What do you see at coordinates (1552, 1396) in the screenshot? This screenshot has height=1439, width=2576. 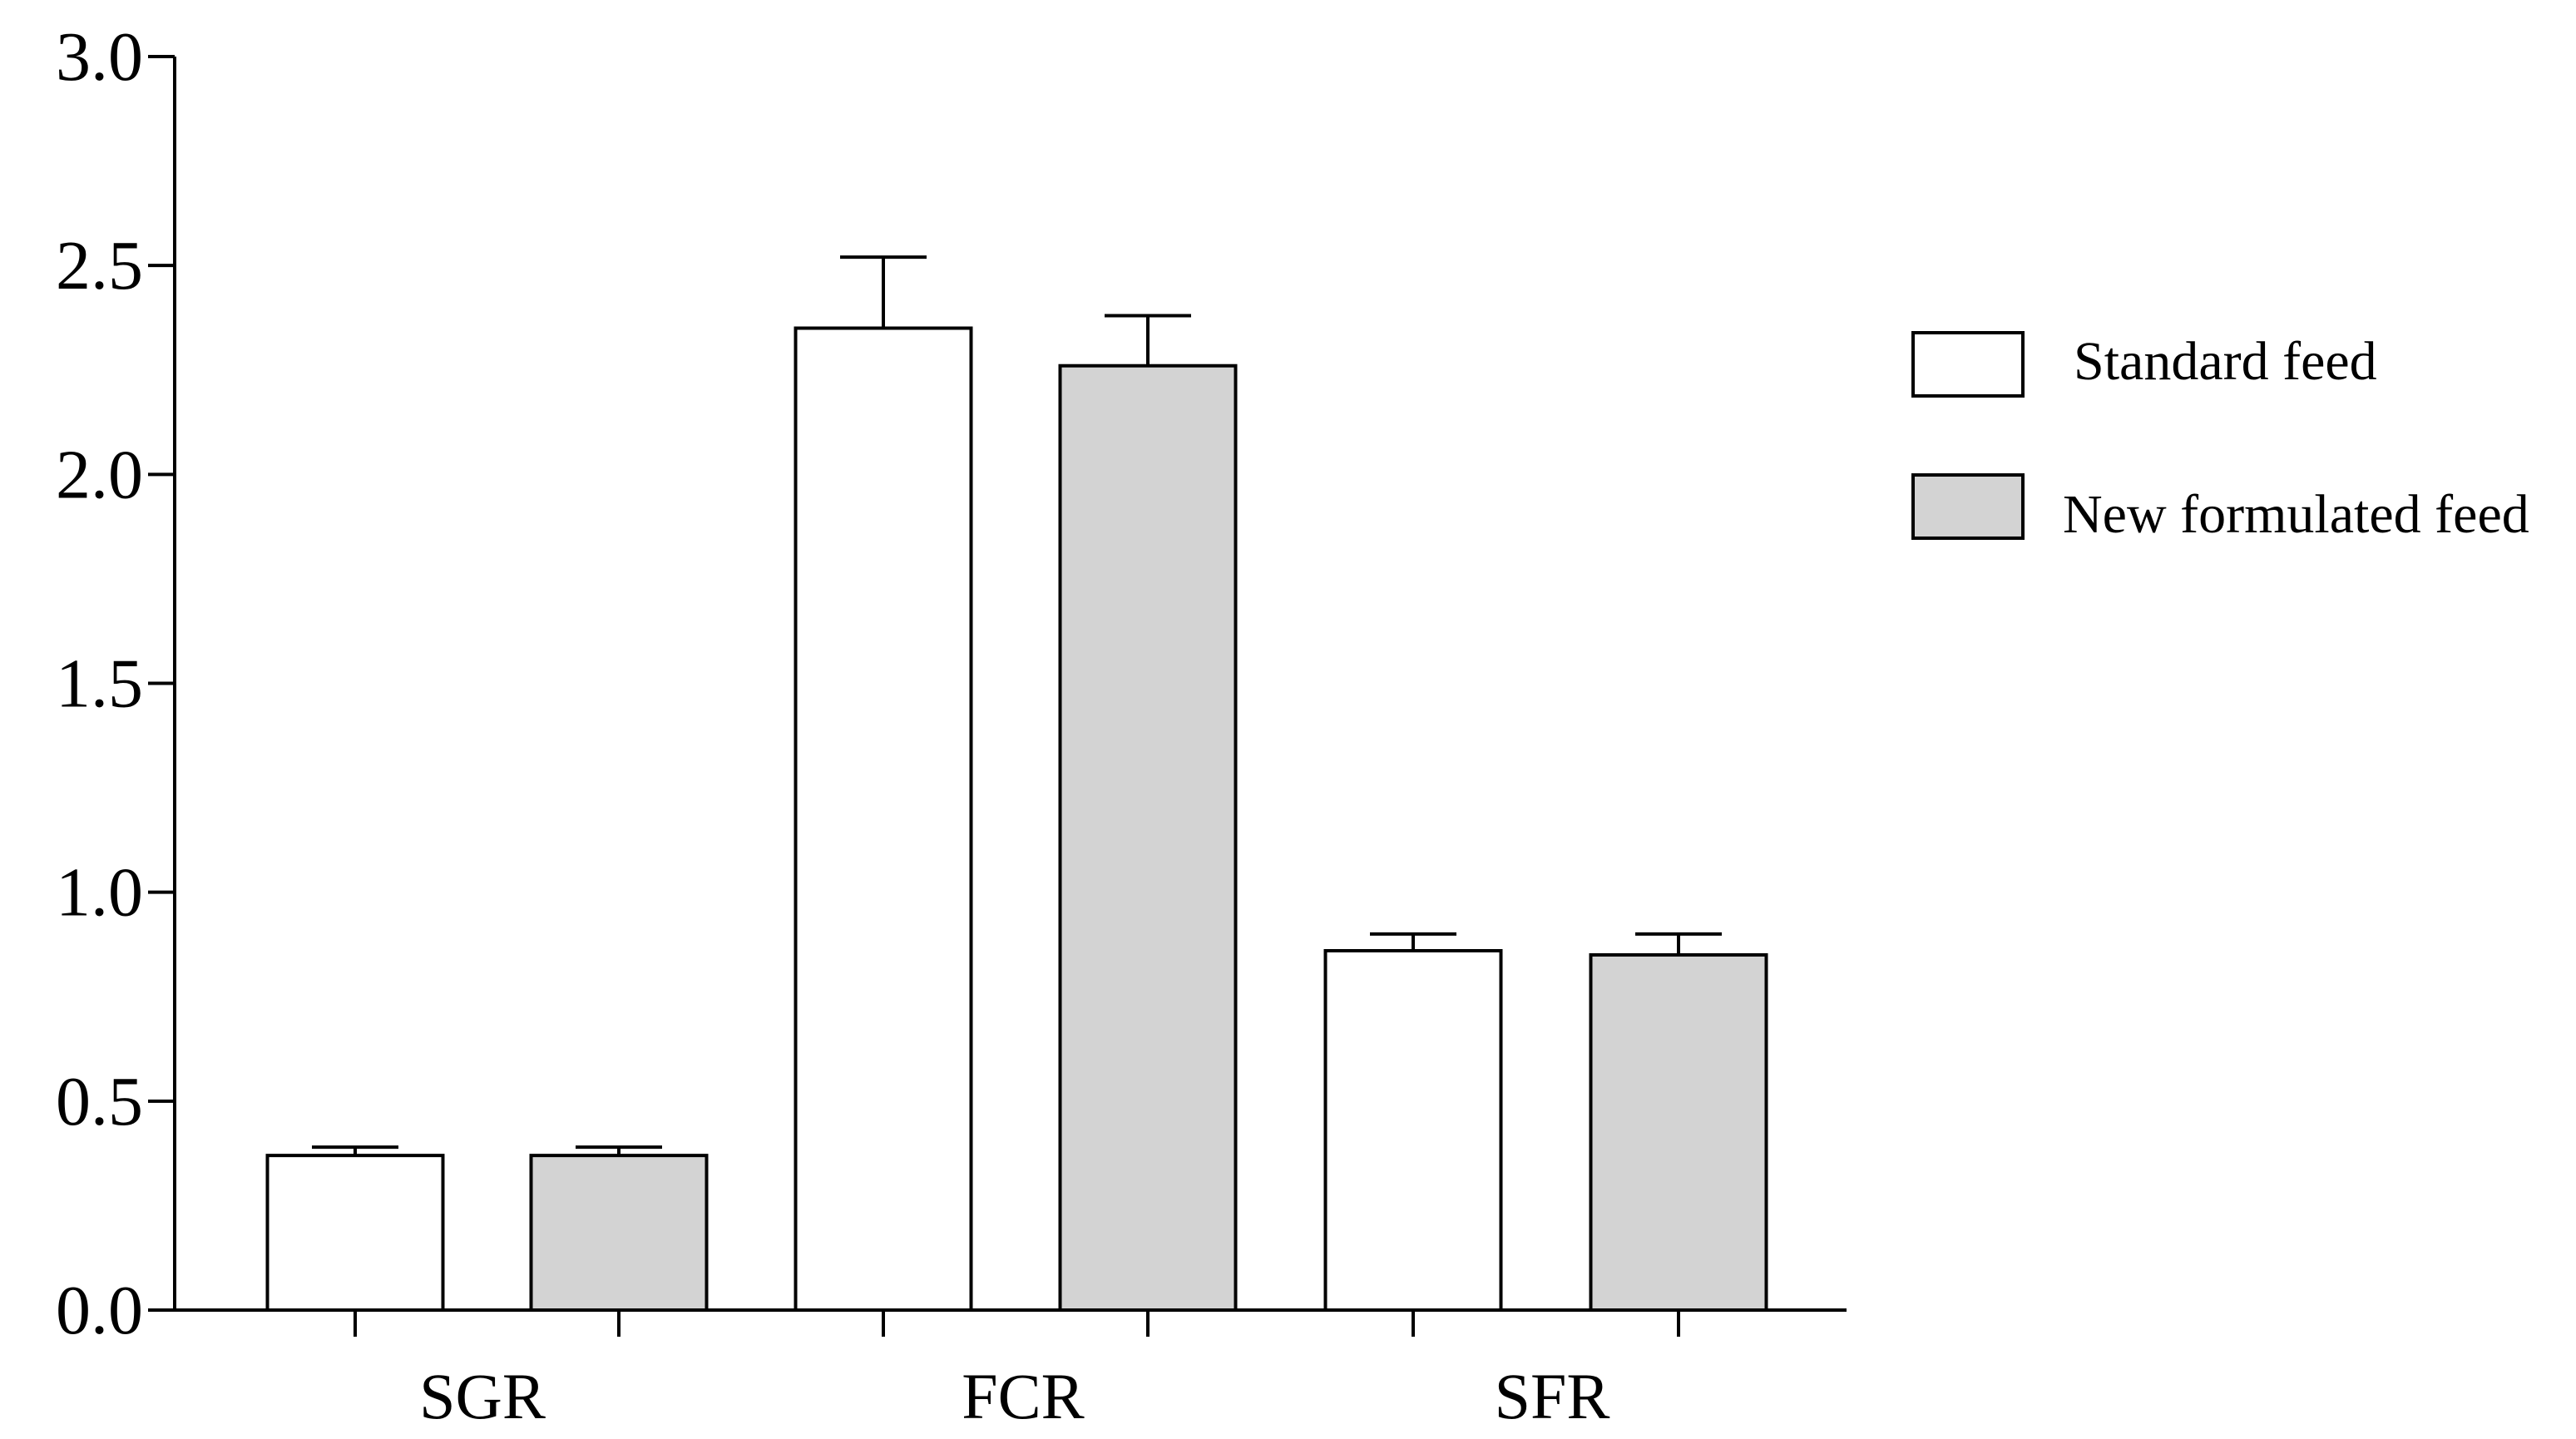 I see `x-category-label: SFR` at bounding box center [1552, 1396].